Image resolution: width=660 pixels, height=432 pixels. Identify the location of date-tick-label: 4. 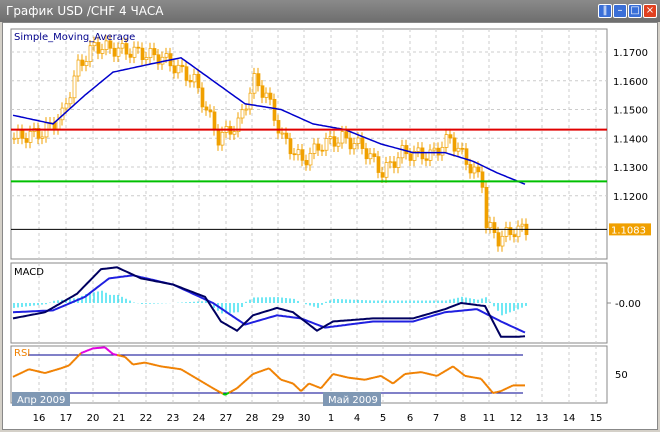
(357, 418).